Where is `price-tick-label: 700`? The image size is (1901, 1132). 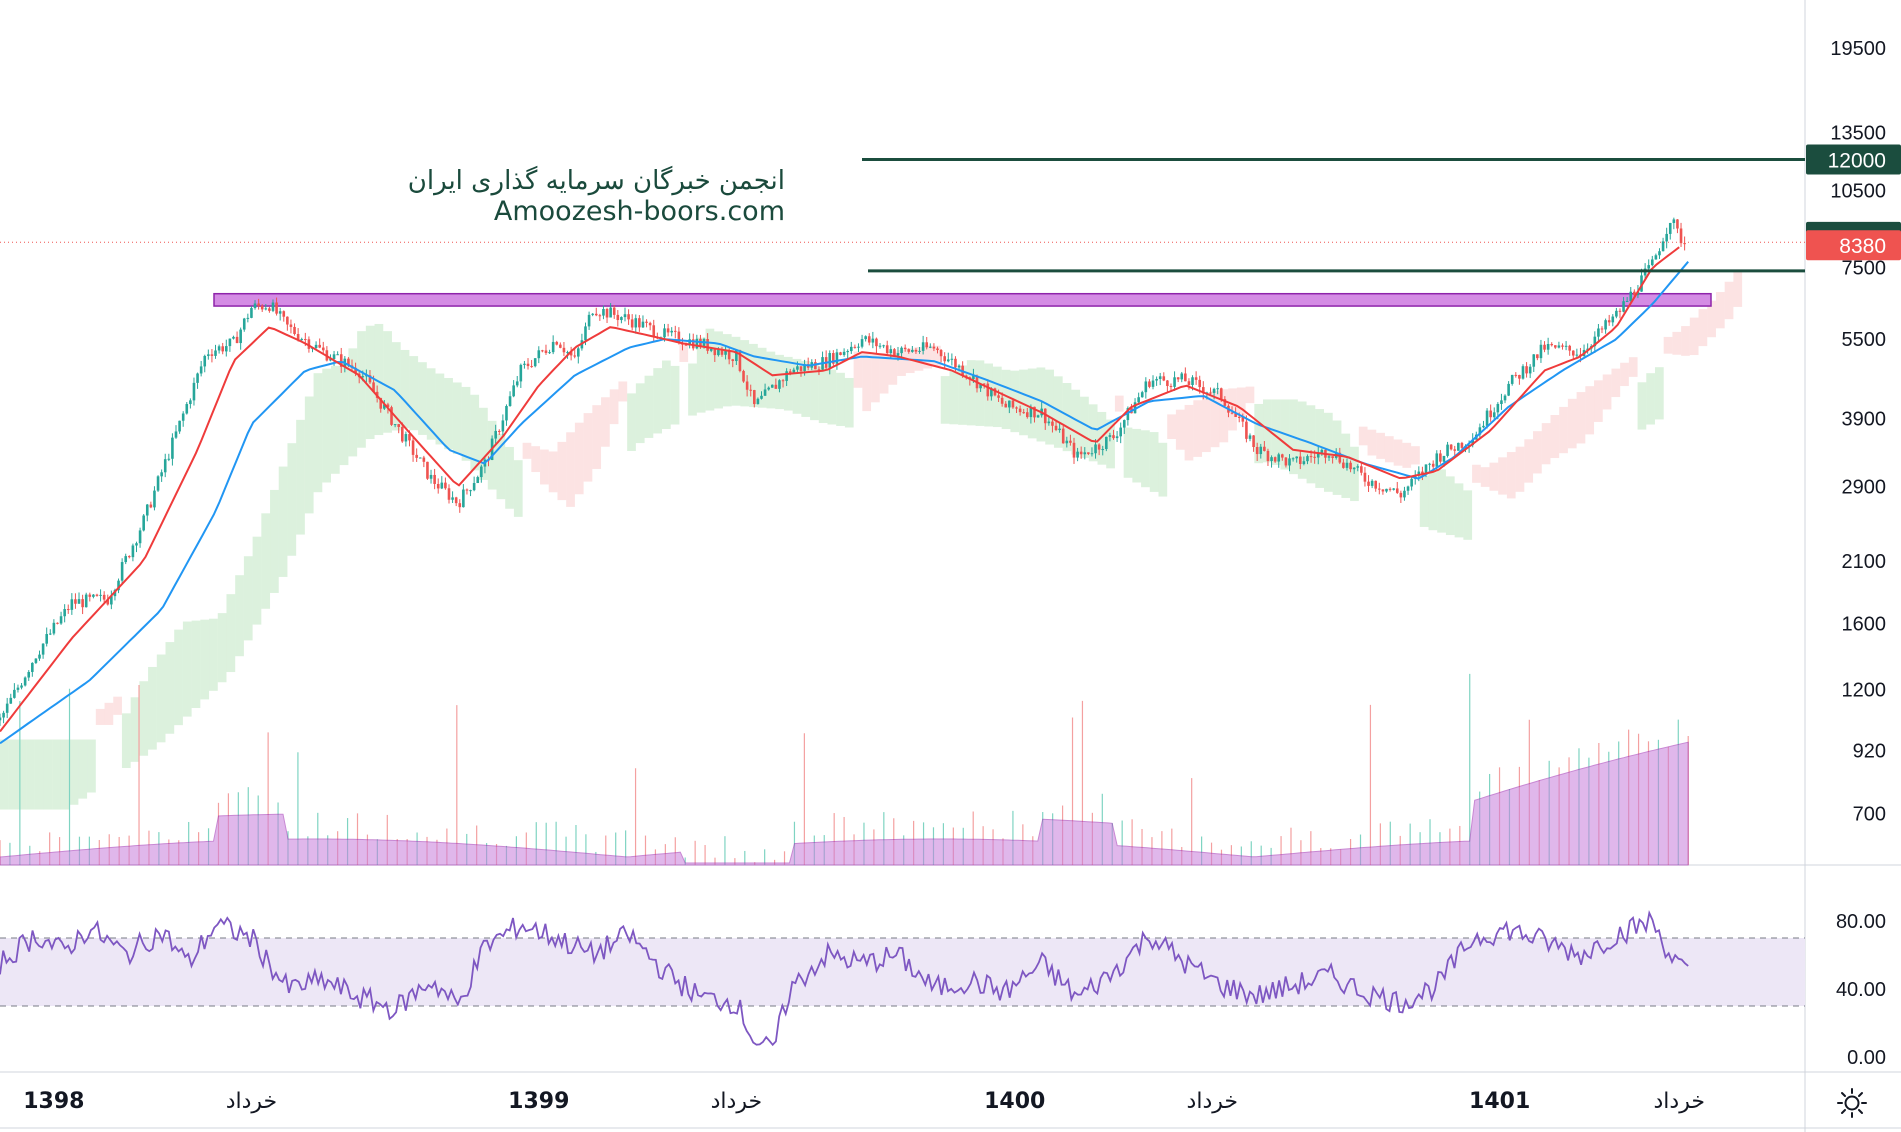
price-tick-label: 700 is located at coordinates (1869, 815).